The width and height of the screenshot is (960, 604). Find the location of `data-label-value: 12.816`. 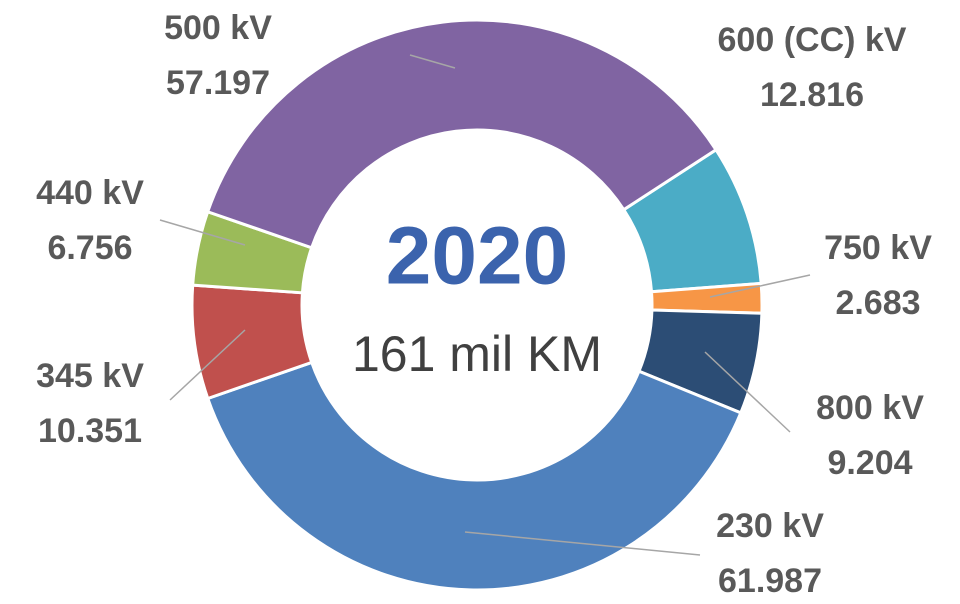

data-label-value: 12.816 is located at coordinates (812, 95).